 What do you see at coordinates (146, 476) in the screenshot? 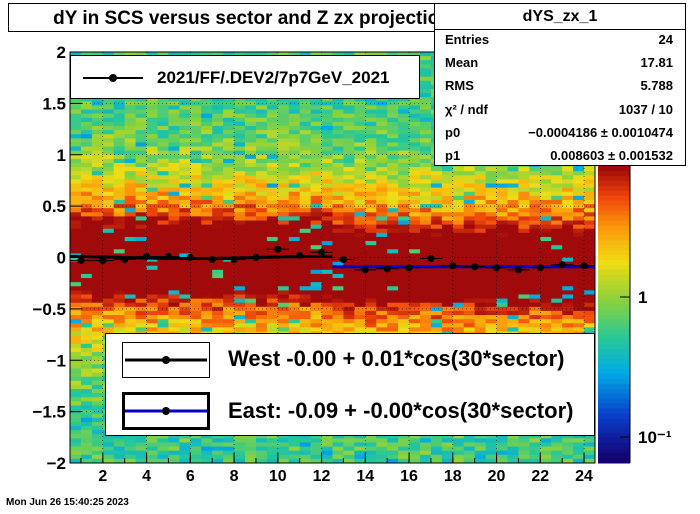
I see `x-tick-label: 4` at bounding box center [146, 476].